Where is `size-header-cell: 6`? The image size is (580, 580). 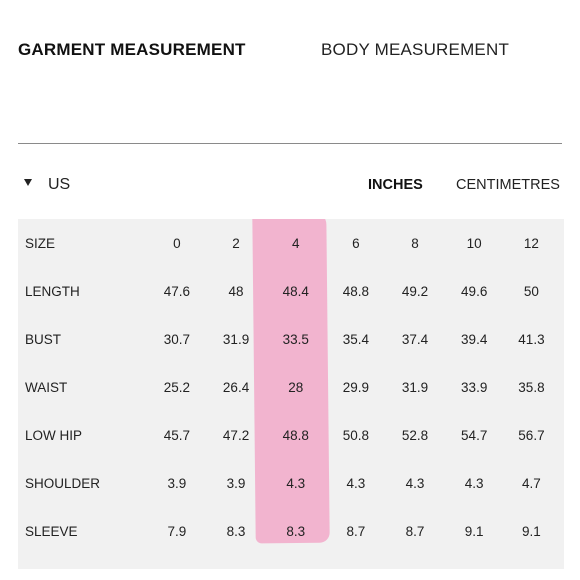
size-header-cell: 6 is located at coordinates (356, 243).